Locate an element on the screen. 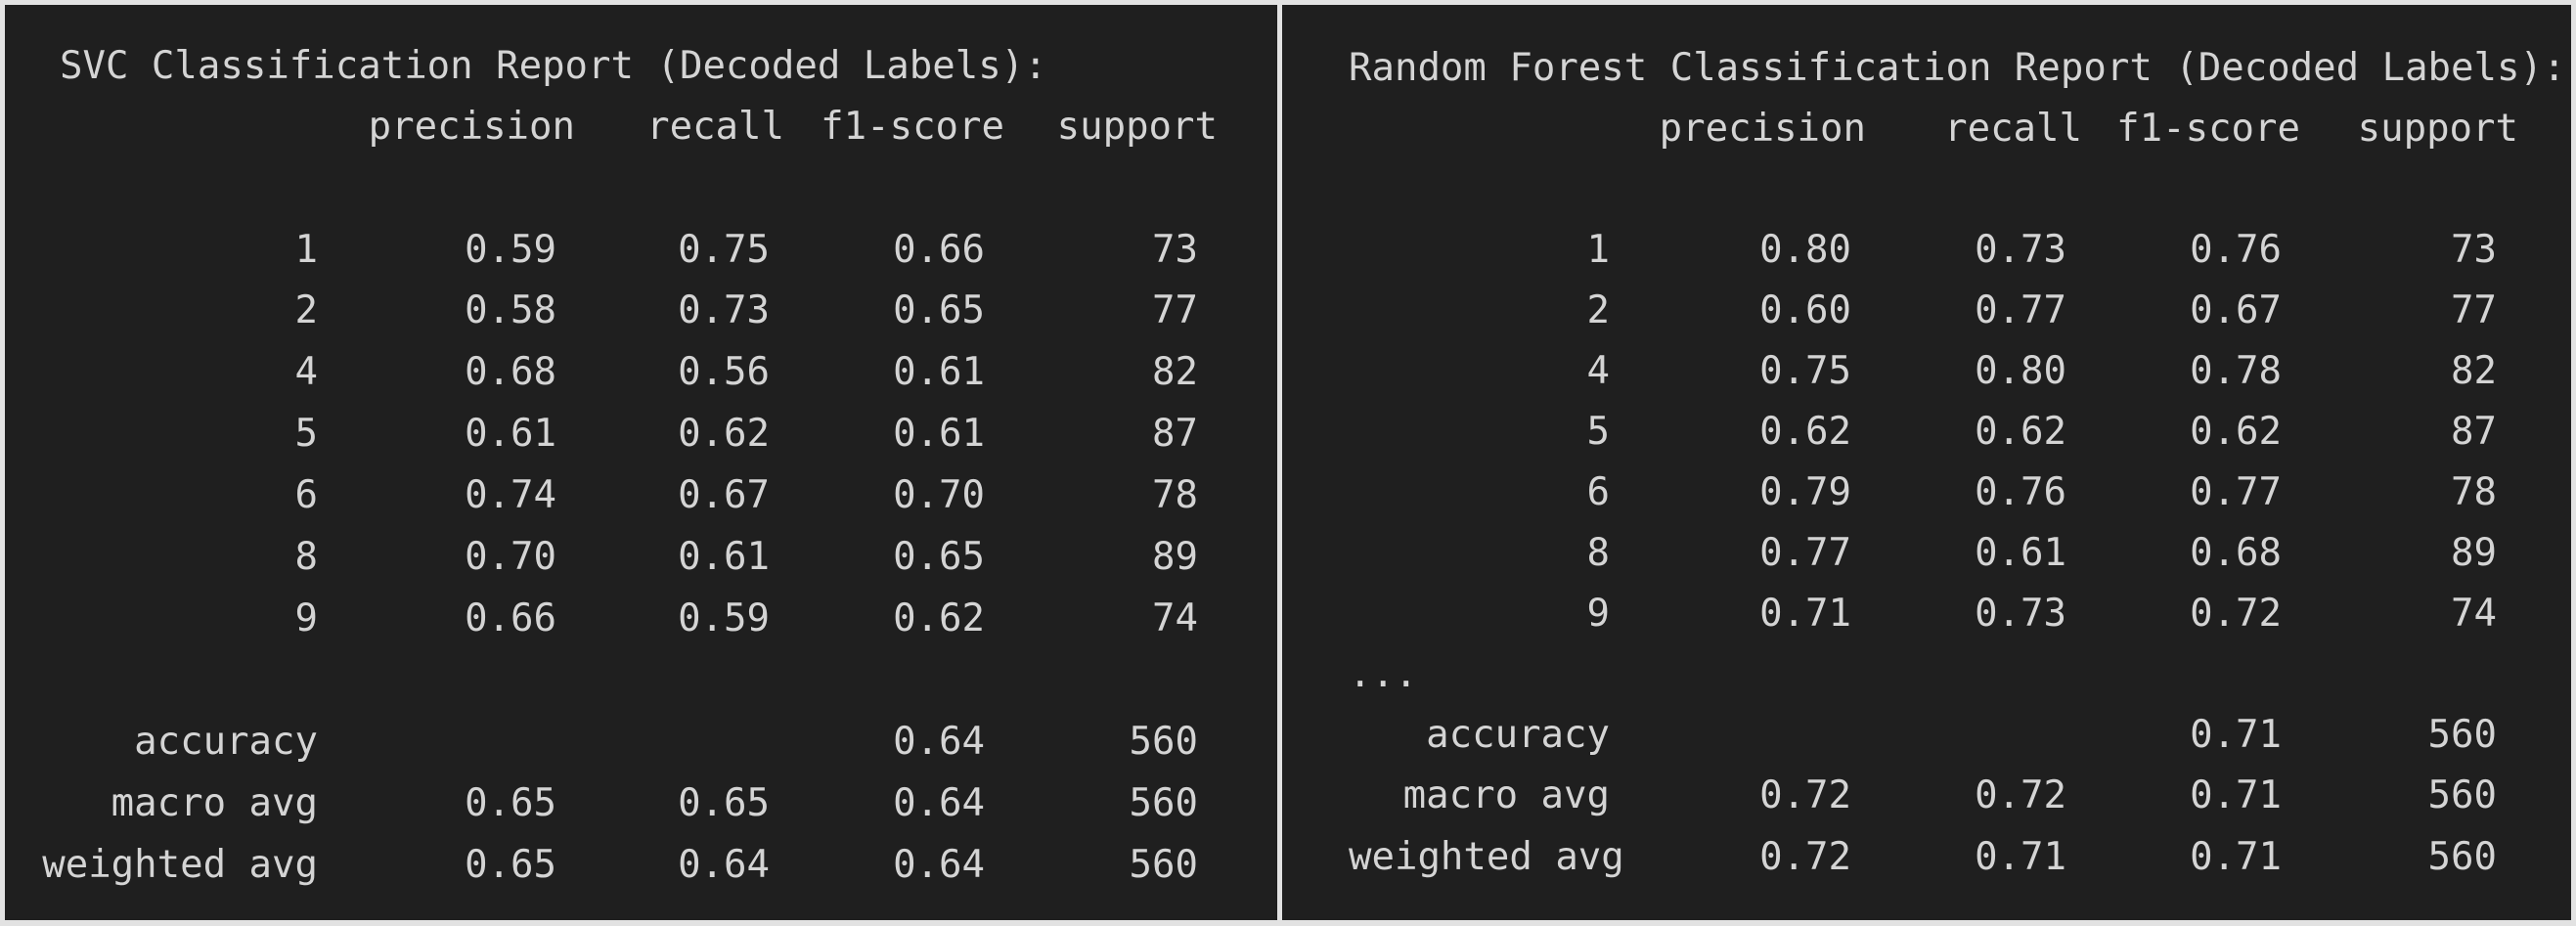 The height and width of the screenshot is (926, 2576). row-f1-score: 0.67 is located at coordinates (2236, 310).